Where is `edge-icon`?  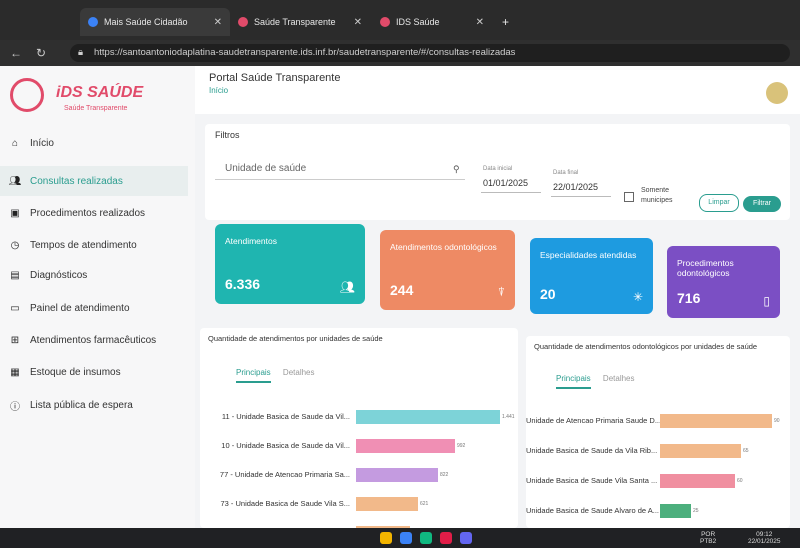 edge-icon is located at coordinates (406, 538).